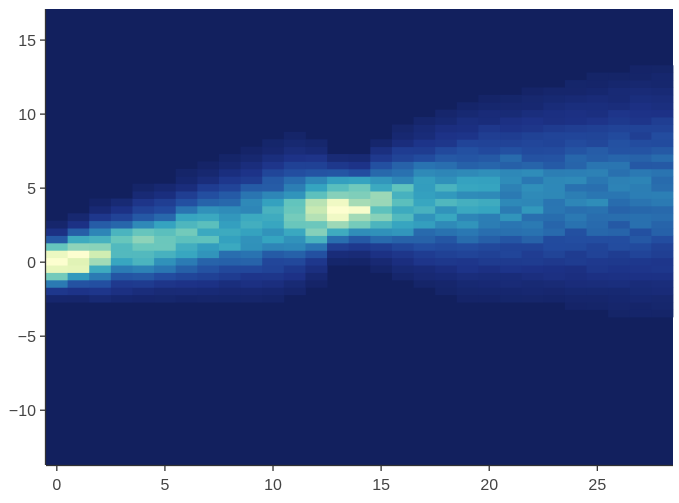  I want to click on x-tick-label: 25, so click(597, 485).